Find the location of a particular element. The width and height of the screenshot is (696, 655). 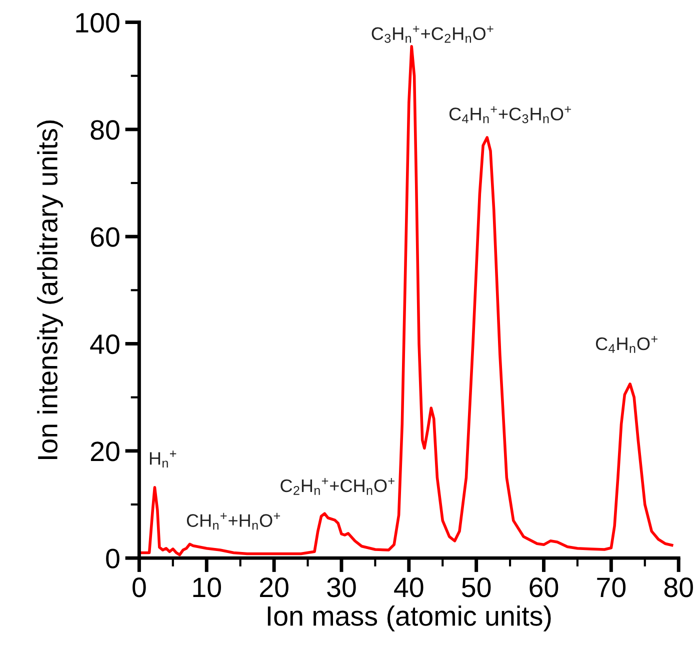

text: C$_{3}$H$_{n}$$^{+}$+C$_{2}$H$_{n}$O$^{+}$ is located at coordinates (433, 34).